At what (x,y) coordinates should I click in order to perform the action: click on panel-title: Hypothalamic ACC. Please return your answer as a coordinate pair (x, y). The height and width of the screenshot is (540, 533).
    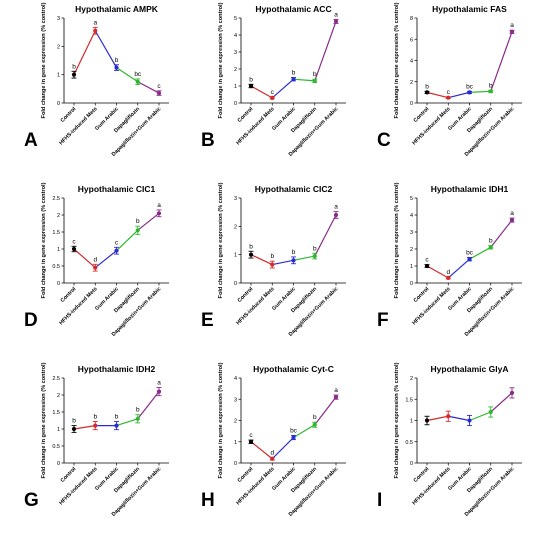
    Looking at the image, I should click on (293, 9).